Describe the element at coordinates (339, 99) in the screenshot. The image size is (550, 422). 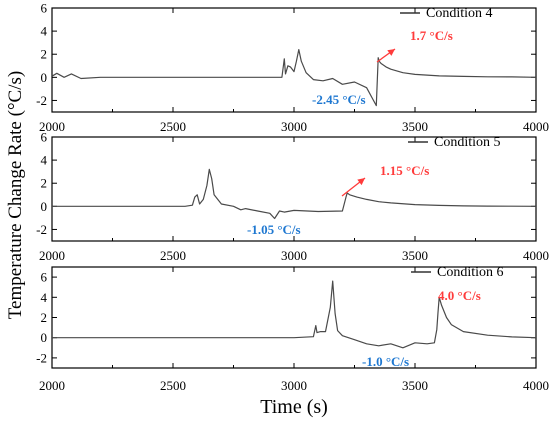
I see `min-rate-annotation: -2.45 °C/s` at that location.